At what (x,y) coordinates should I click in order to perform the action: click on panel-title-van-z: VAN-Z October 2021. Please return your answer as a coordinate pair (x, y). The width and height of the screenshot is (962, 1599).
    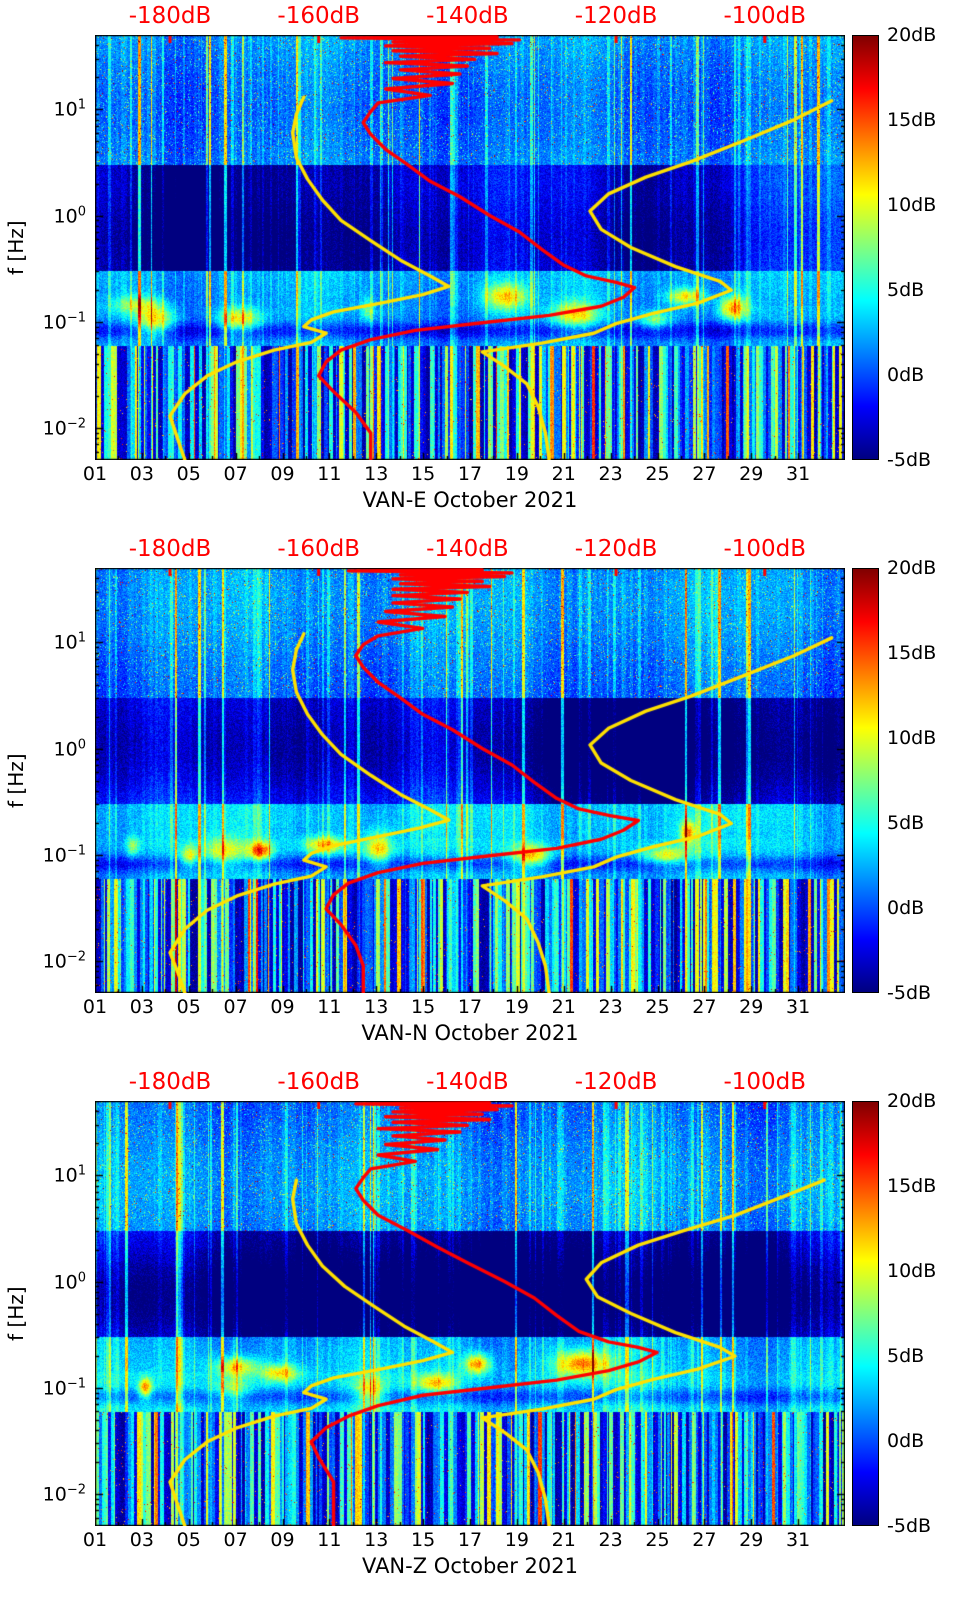
    Looking at the image, I should click on (470, 1566).